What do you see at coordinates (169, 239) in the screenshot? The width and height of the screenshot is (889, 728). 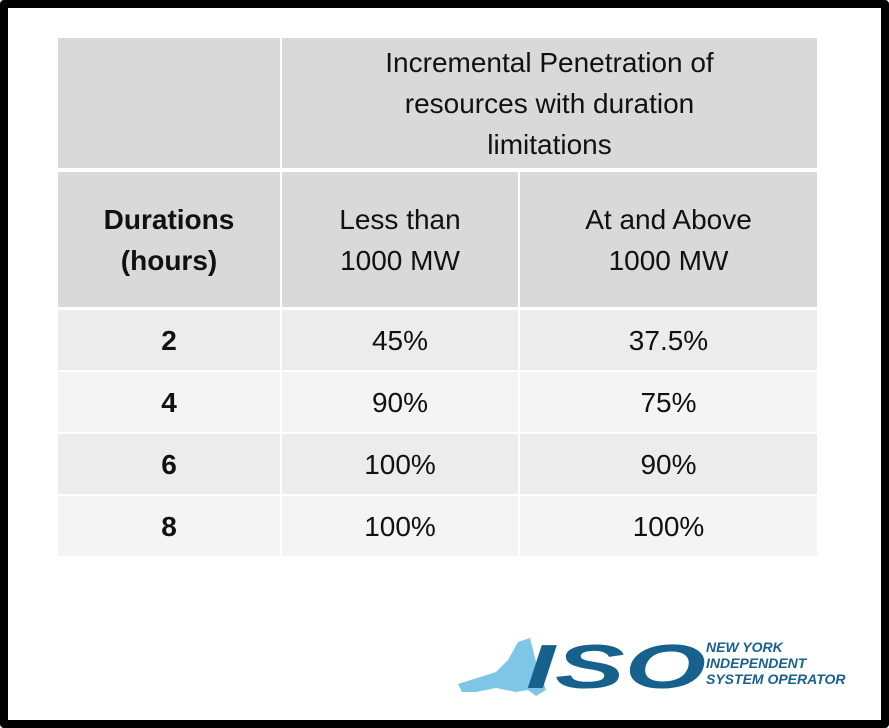 I see `header-cell: Durations (hours)` at bounding box center [169, 239].